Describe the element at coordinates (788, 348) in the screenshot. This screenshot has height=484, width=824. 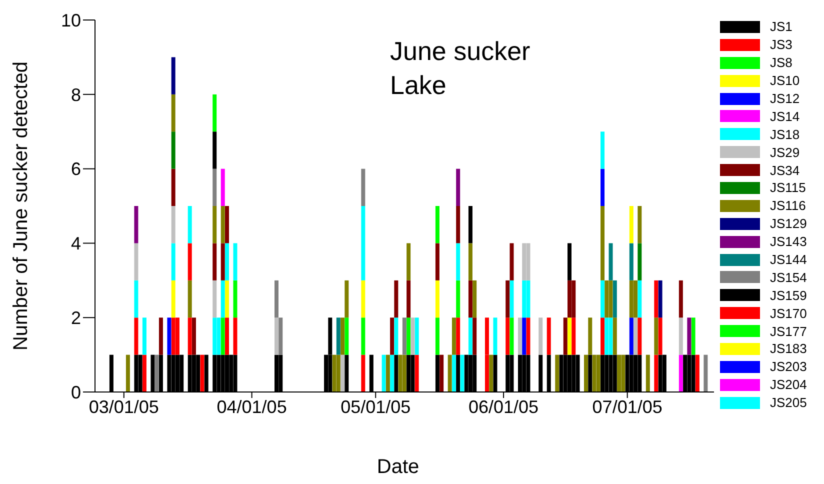
I see `legend-label: JS183` at that location.